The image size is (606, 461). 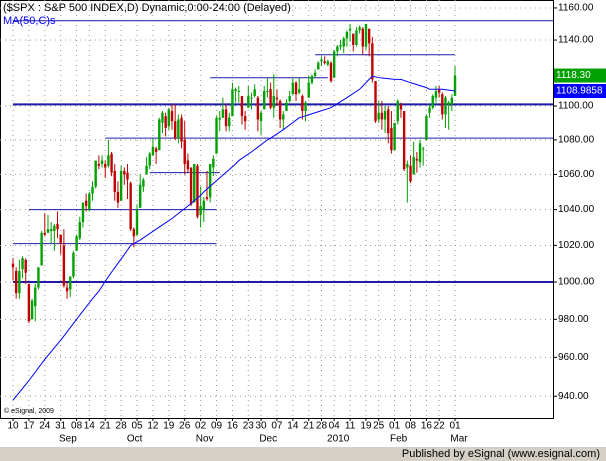 I want to click on x-tick-label: 24, so click(x=45, y=426).